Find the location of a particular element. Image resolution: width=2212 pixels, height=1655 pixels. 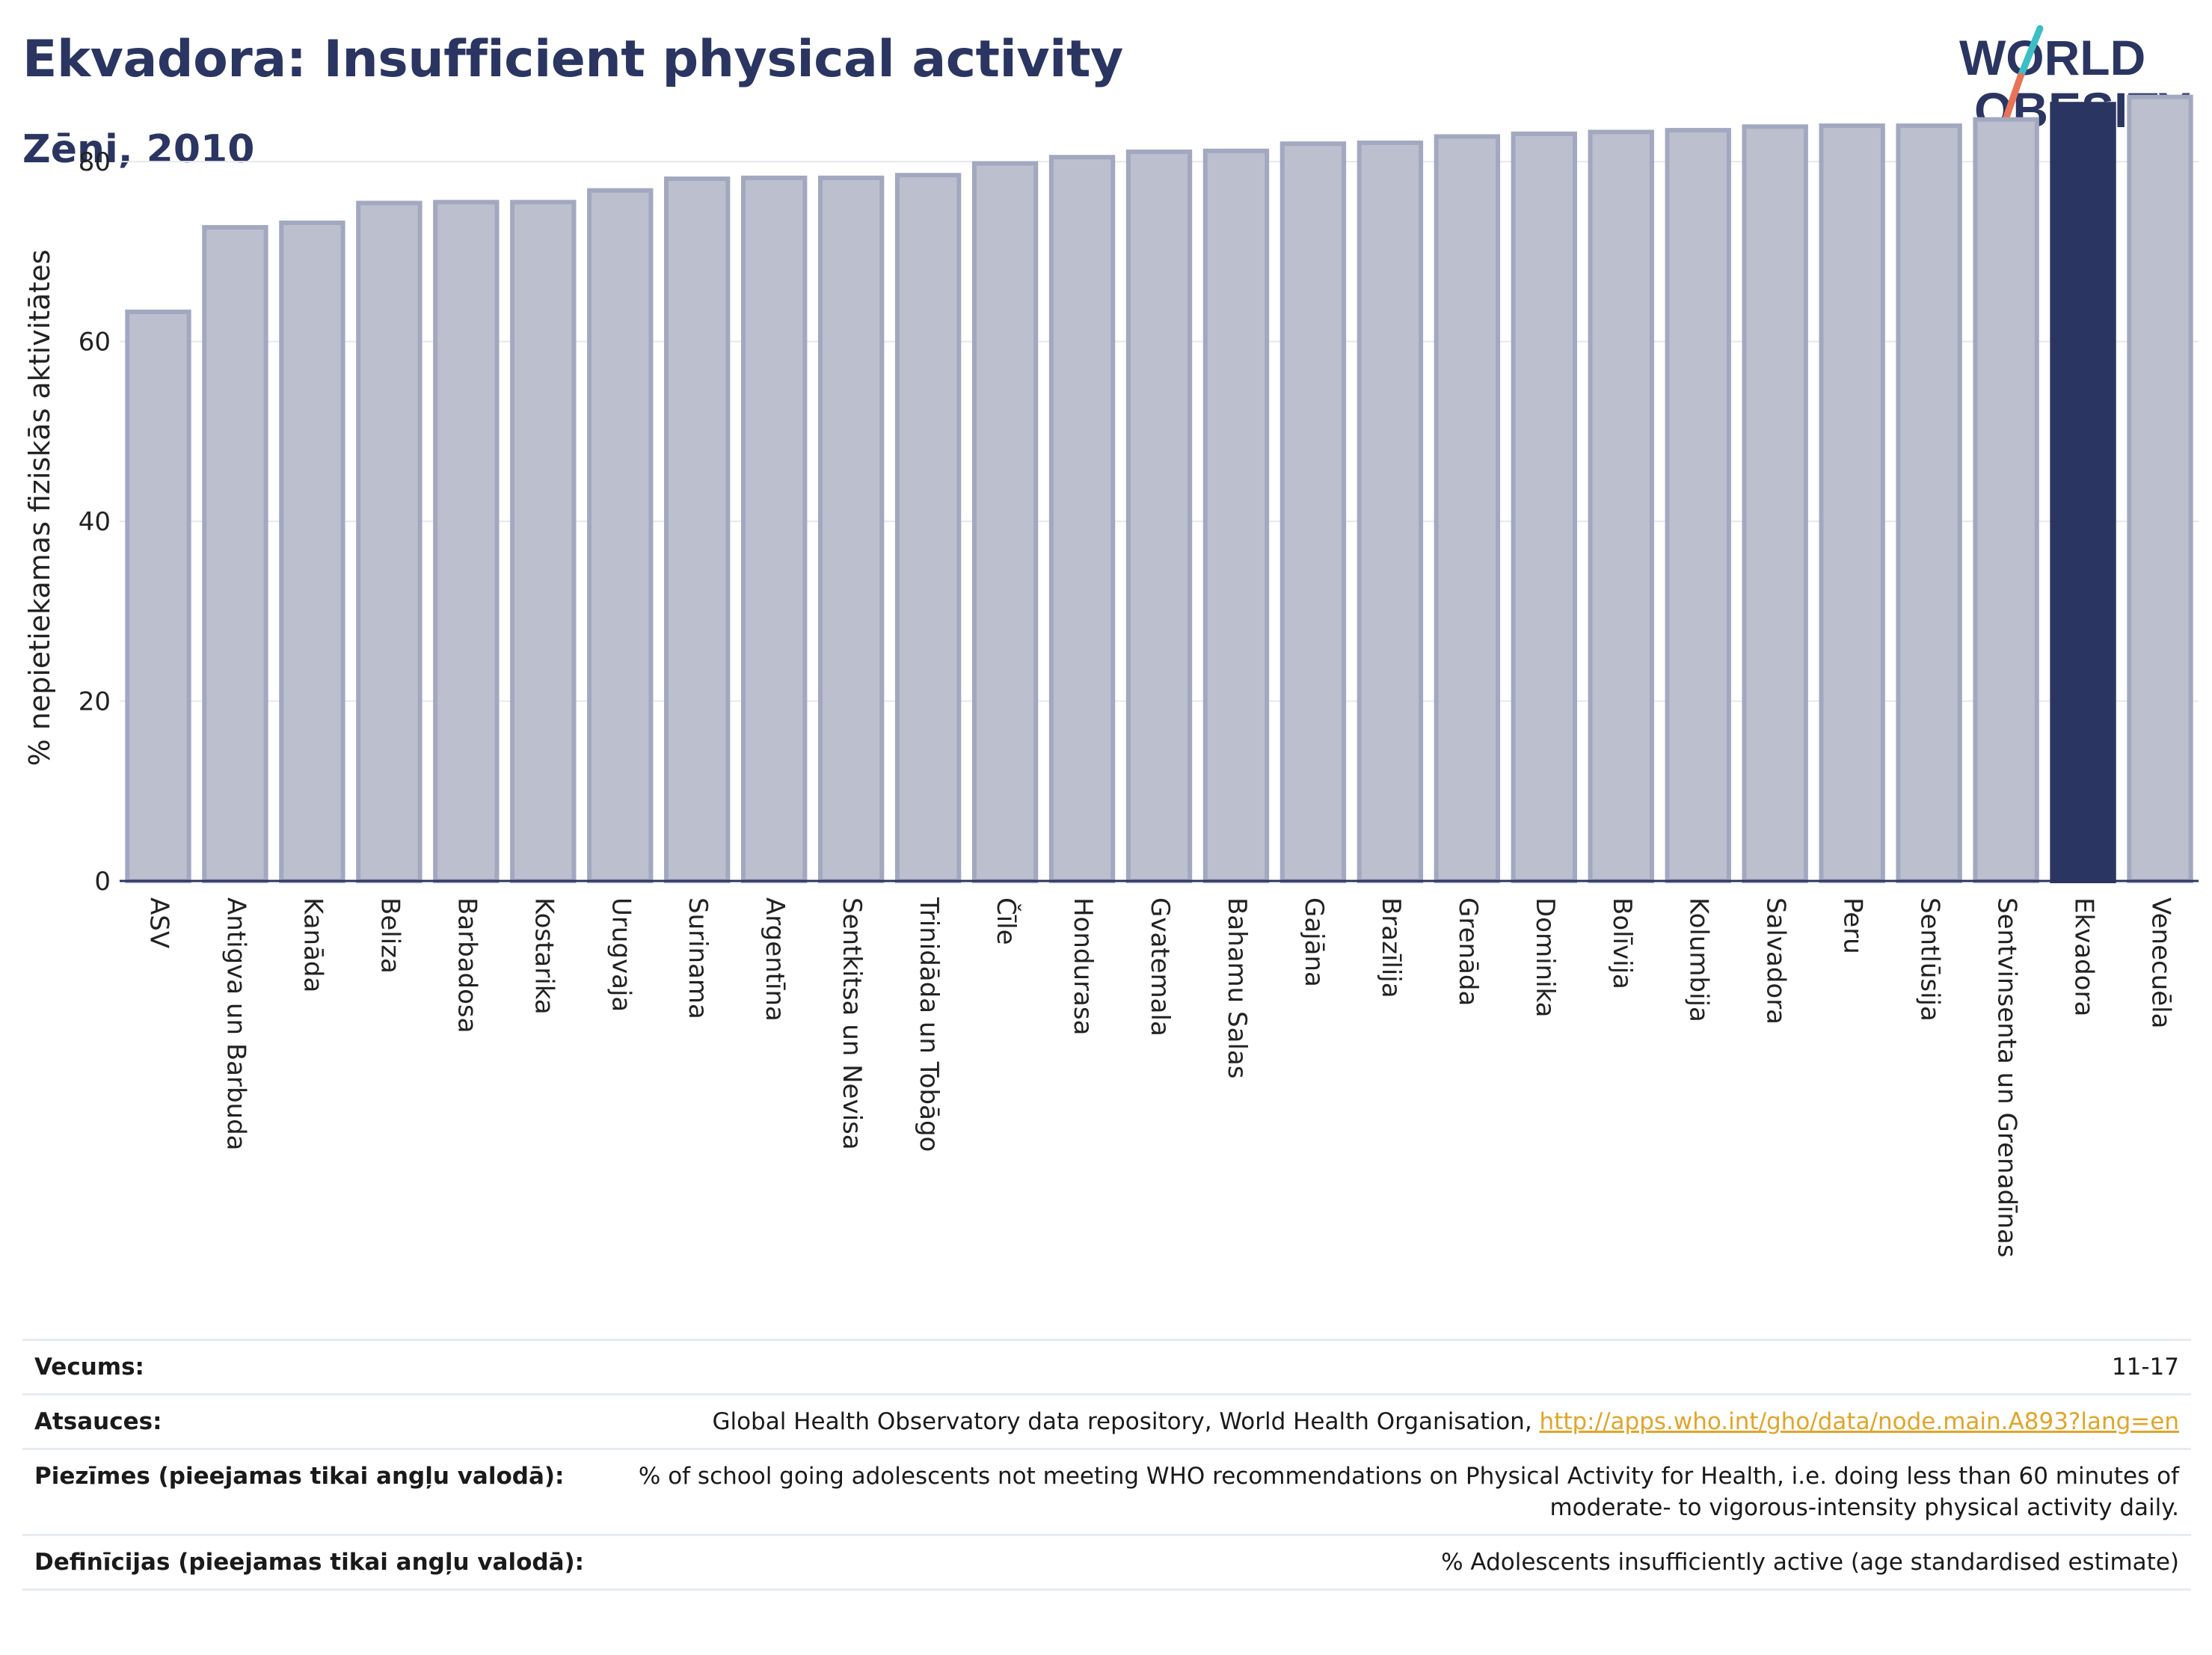

x-category-label: Antigva un Barbuda is located at coordinates (236, 1024).